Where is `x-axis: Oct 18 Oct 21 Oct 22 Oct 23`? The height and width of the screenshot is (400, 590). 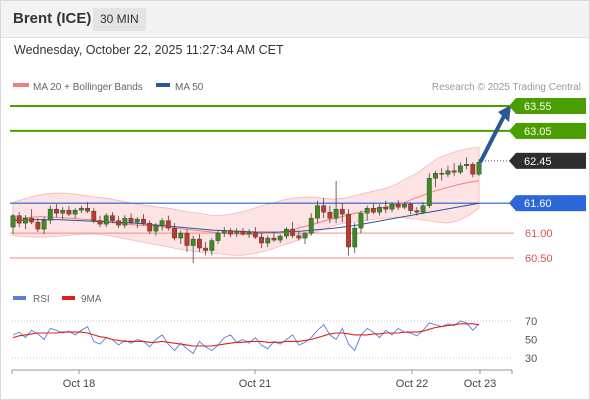 x-axis: Oct 18 Oct 21 Oct 22 Oct 23 is located at coordinates (262, 380).